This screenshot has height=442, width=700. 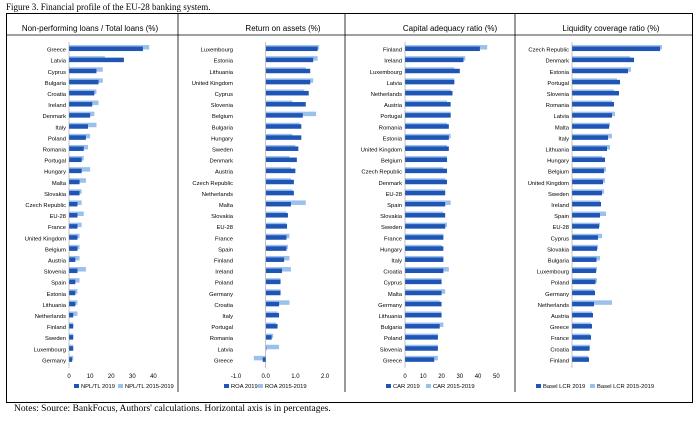 What do you see at coordinates (559, 328) in the screenshot?
I see `category-label: Greece` at bounding box center [559, 328].